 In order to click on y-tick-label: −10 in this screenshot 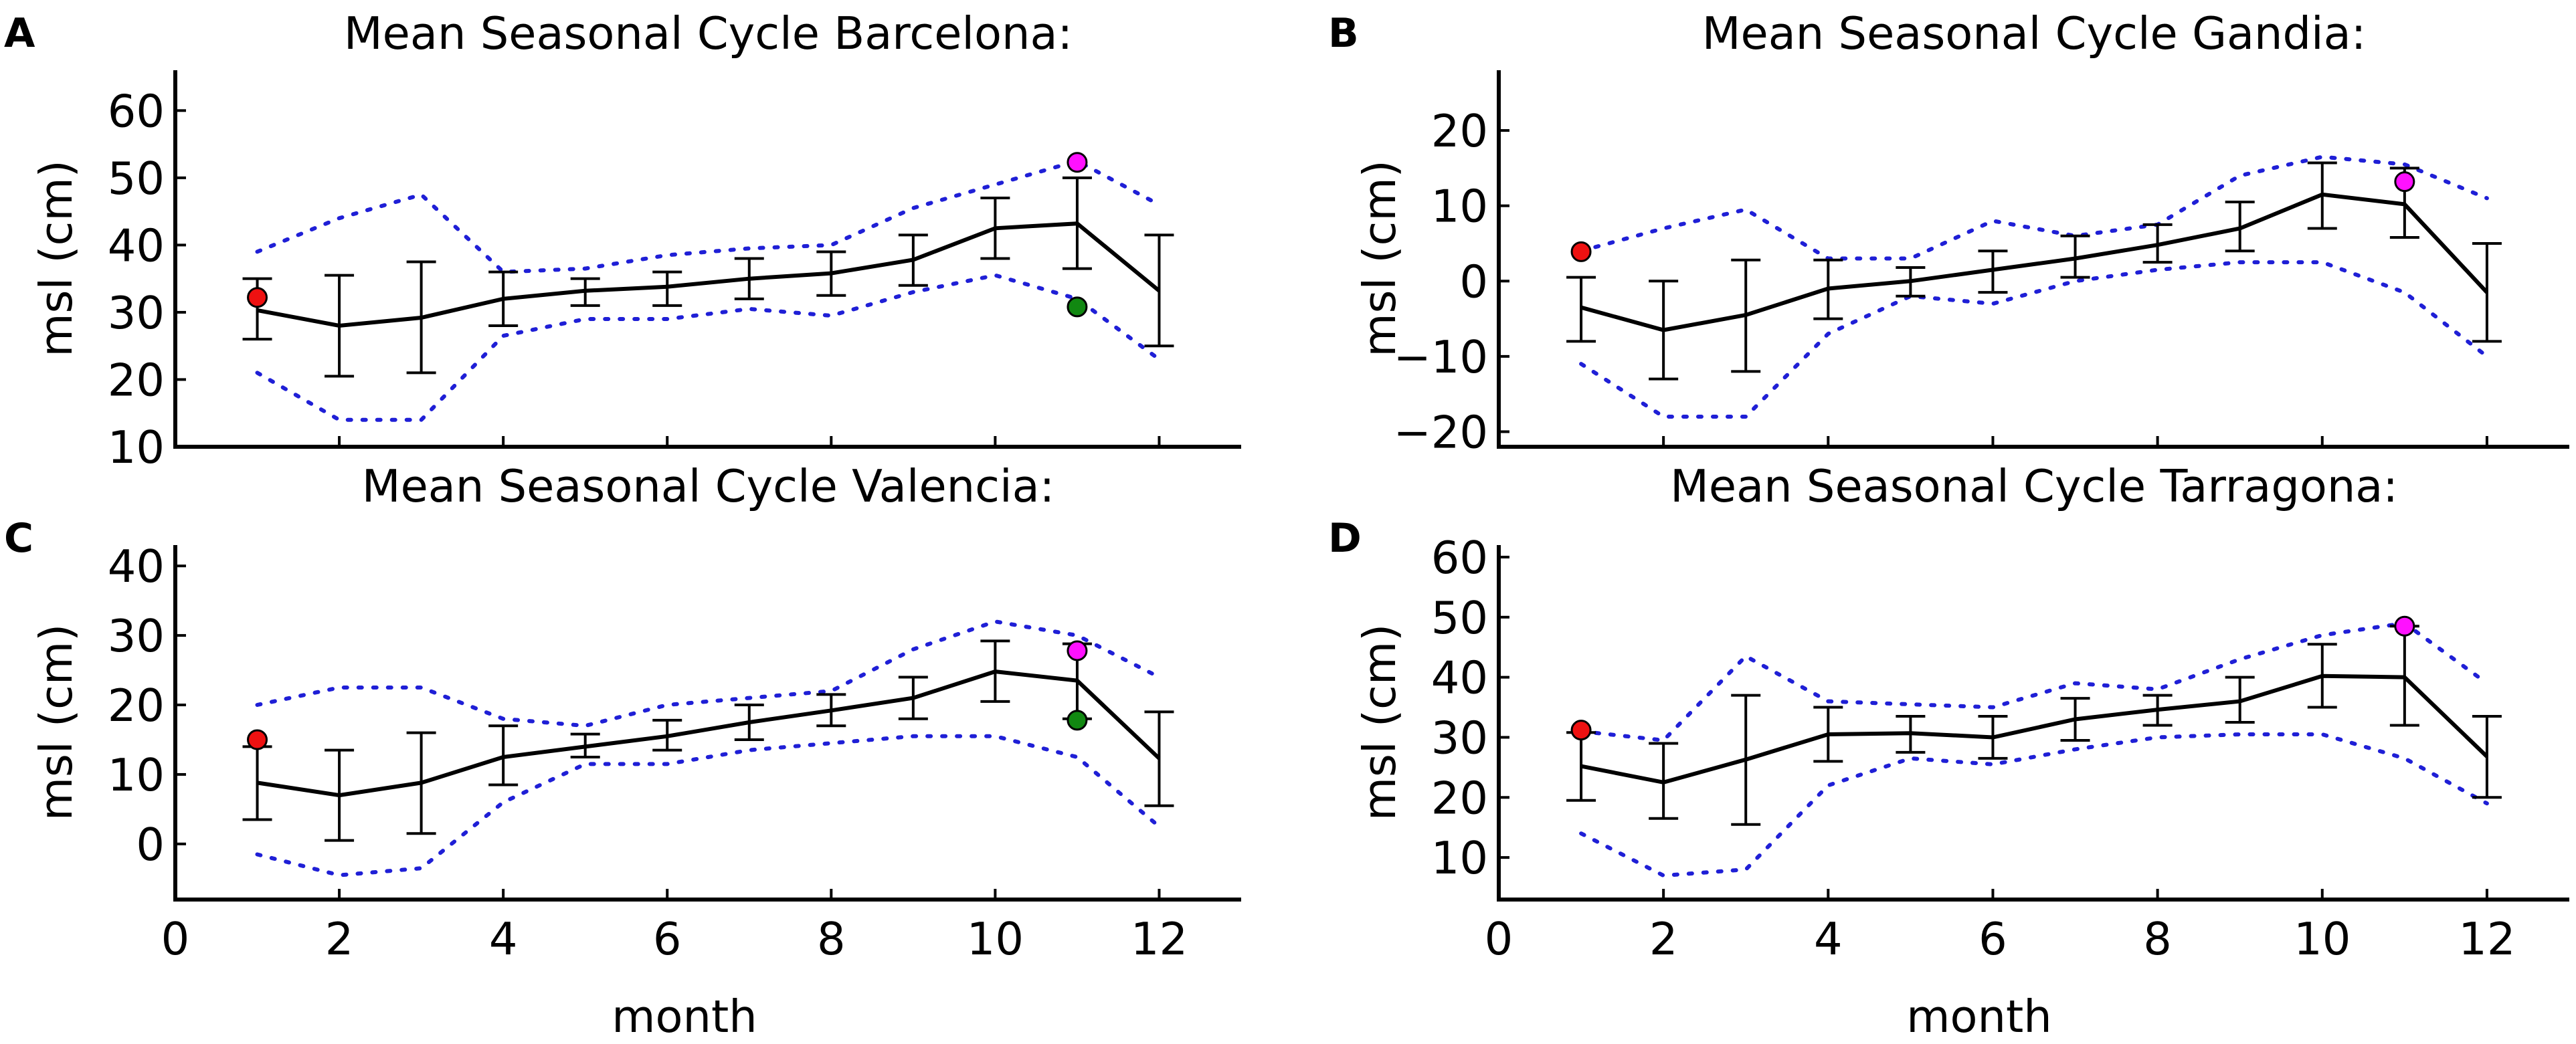, I will do `click(1441, 357)`.